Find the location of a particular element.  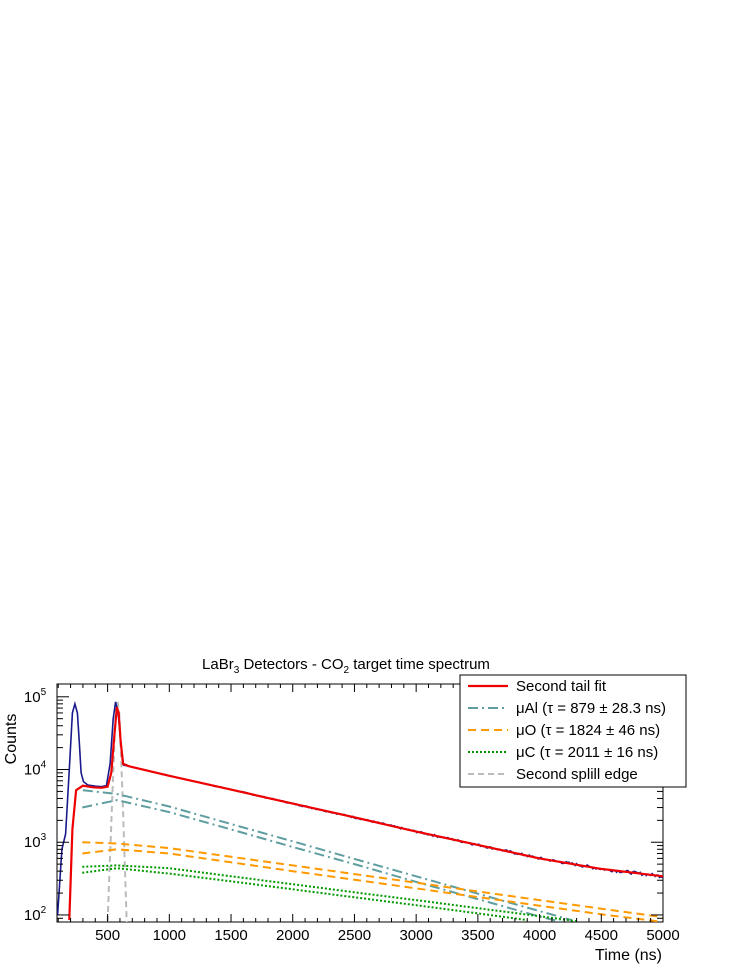

y-tick-label: 10⁴ is located at coordinates (35, 769).